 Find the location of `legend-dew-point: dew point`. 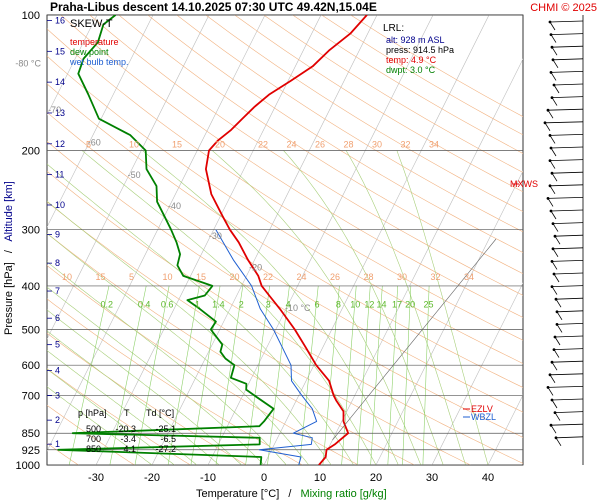

legend-dew-point: dew point is located at coordinates (89, 52).